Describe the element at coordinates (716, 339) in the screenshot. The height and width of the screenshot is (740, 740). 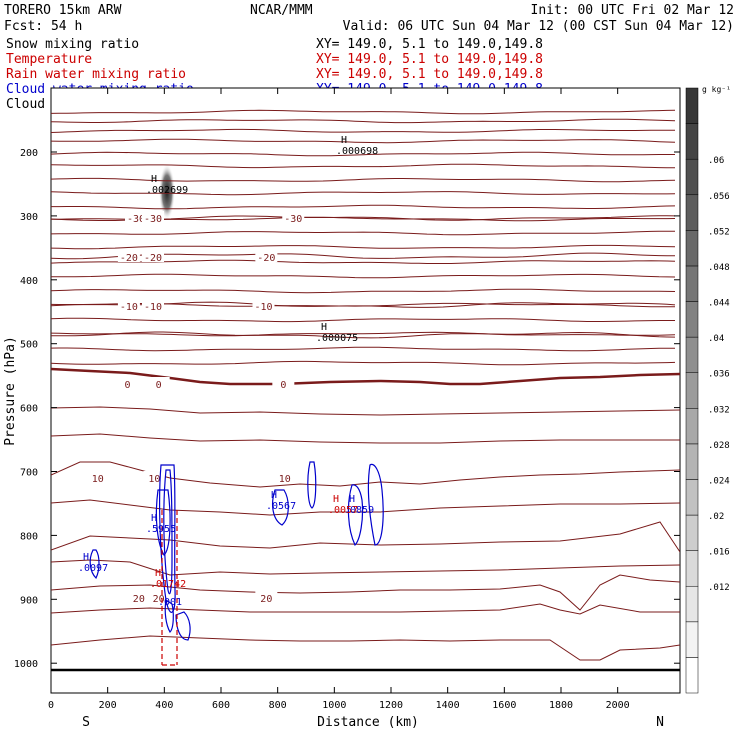
I see `colorbar-label: .04` at that location.